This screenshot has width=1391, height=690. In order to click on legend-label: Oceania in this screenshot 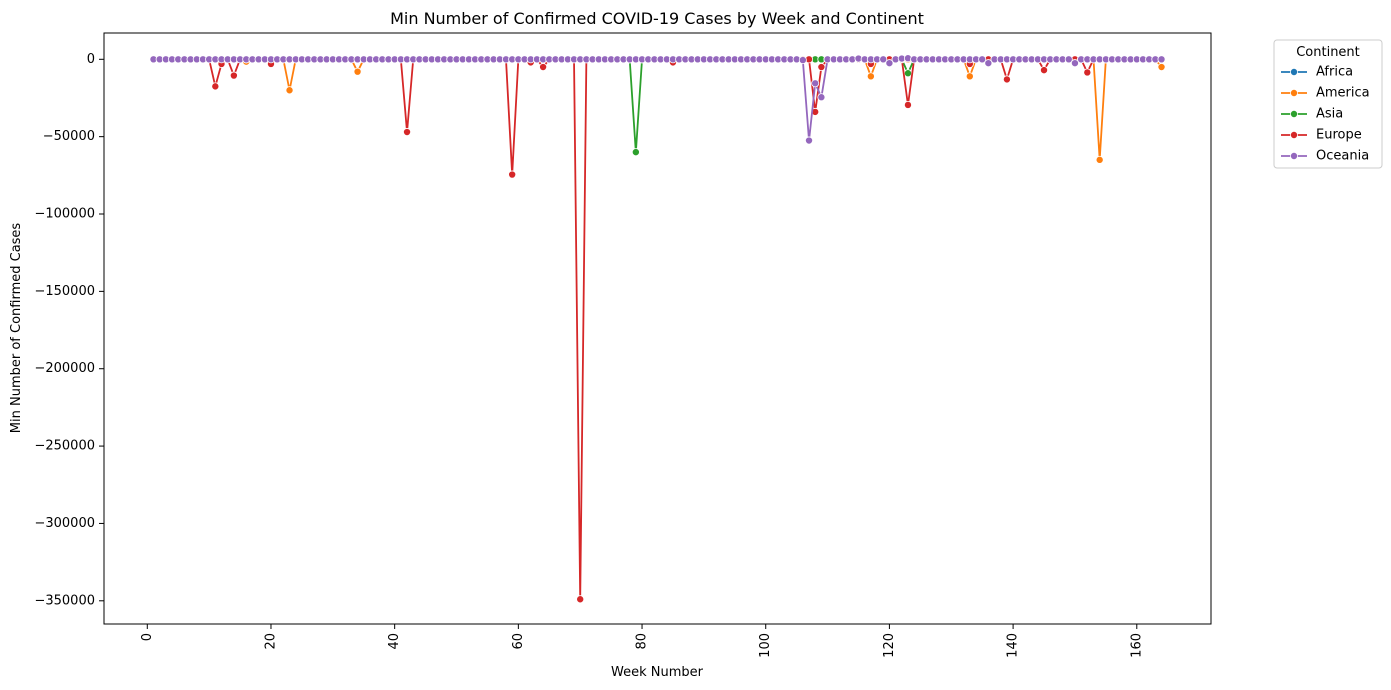, I will do `click(1342, 156)`.